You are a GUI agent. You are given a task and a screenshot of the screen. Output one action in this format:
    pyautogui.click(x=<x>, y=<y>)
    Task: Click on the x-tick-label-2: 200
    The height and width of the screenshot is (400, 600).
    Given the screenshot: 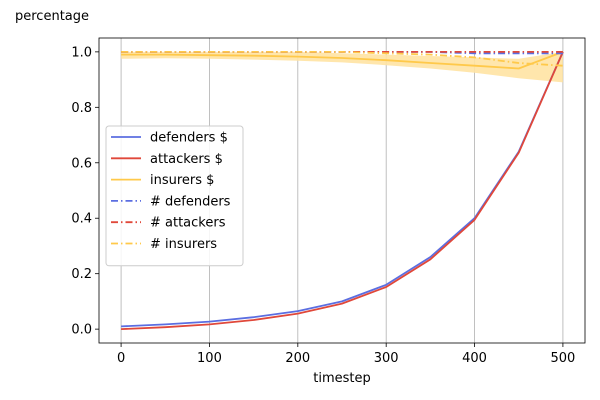 What is the action you would take?
    pyautogui.click(x=297, y=358)
    